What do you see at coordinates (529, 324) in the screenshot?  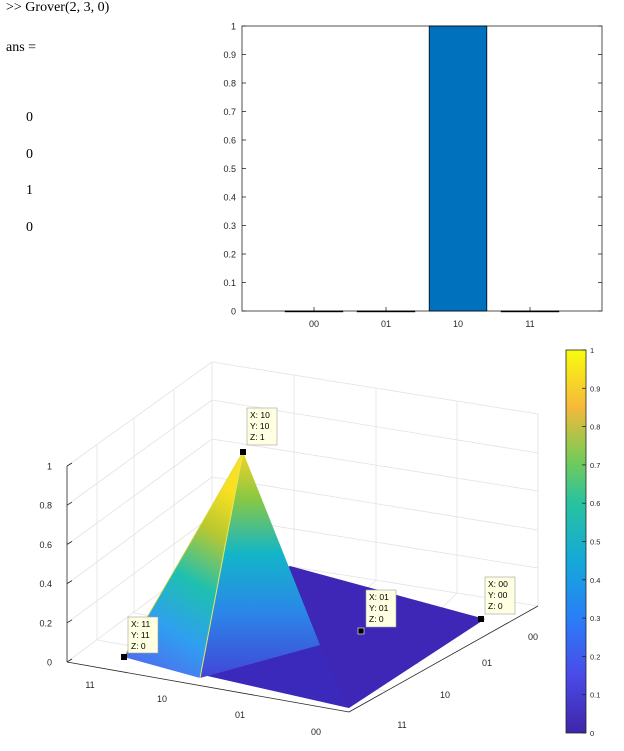 I see `bar-x-tick-label: 11` at bounding box center [529, 324].